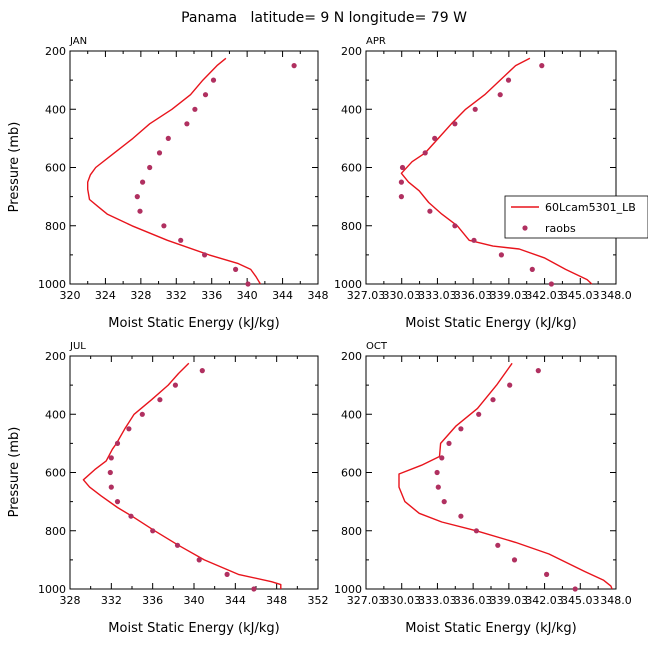 The width and height of the screenshot is (648, 649). I want to click on x-tick-label: 324, so click(105, 295).